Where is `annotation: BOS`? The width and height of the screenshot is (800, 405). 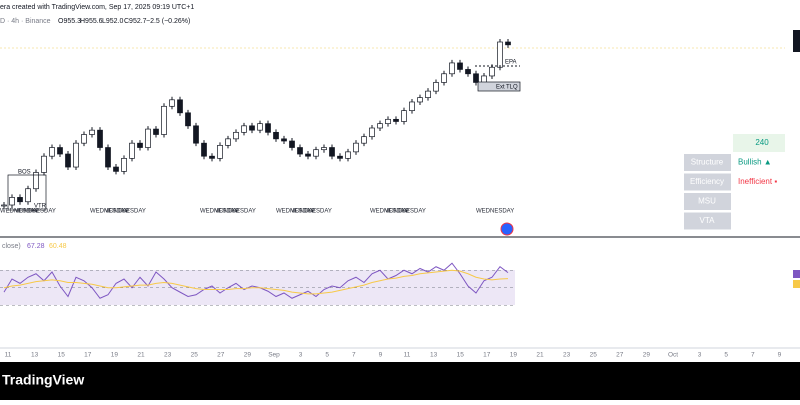
annotation: BOS is located at coordinates (24, 173).